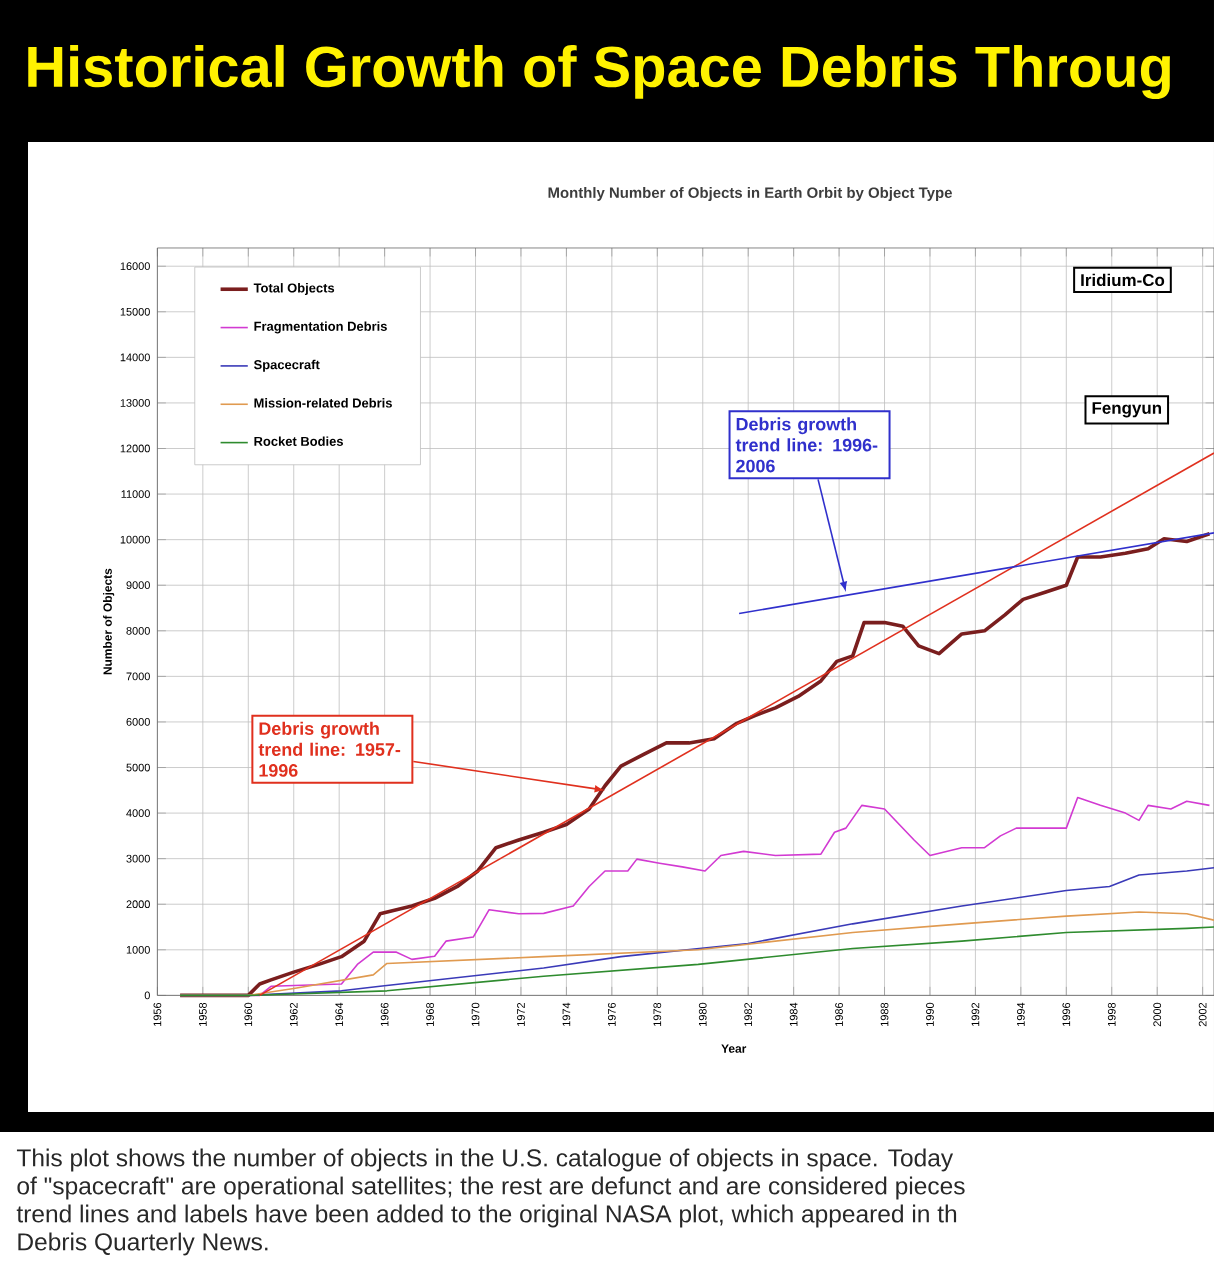  I want to click on annotation: Debris growth trend line: 1996-2006, so click(806, 445).